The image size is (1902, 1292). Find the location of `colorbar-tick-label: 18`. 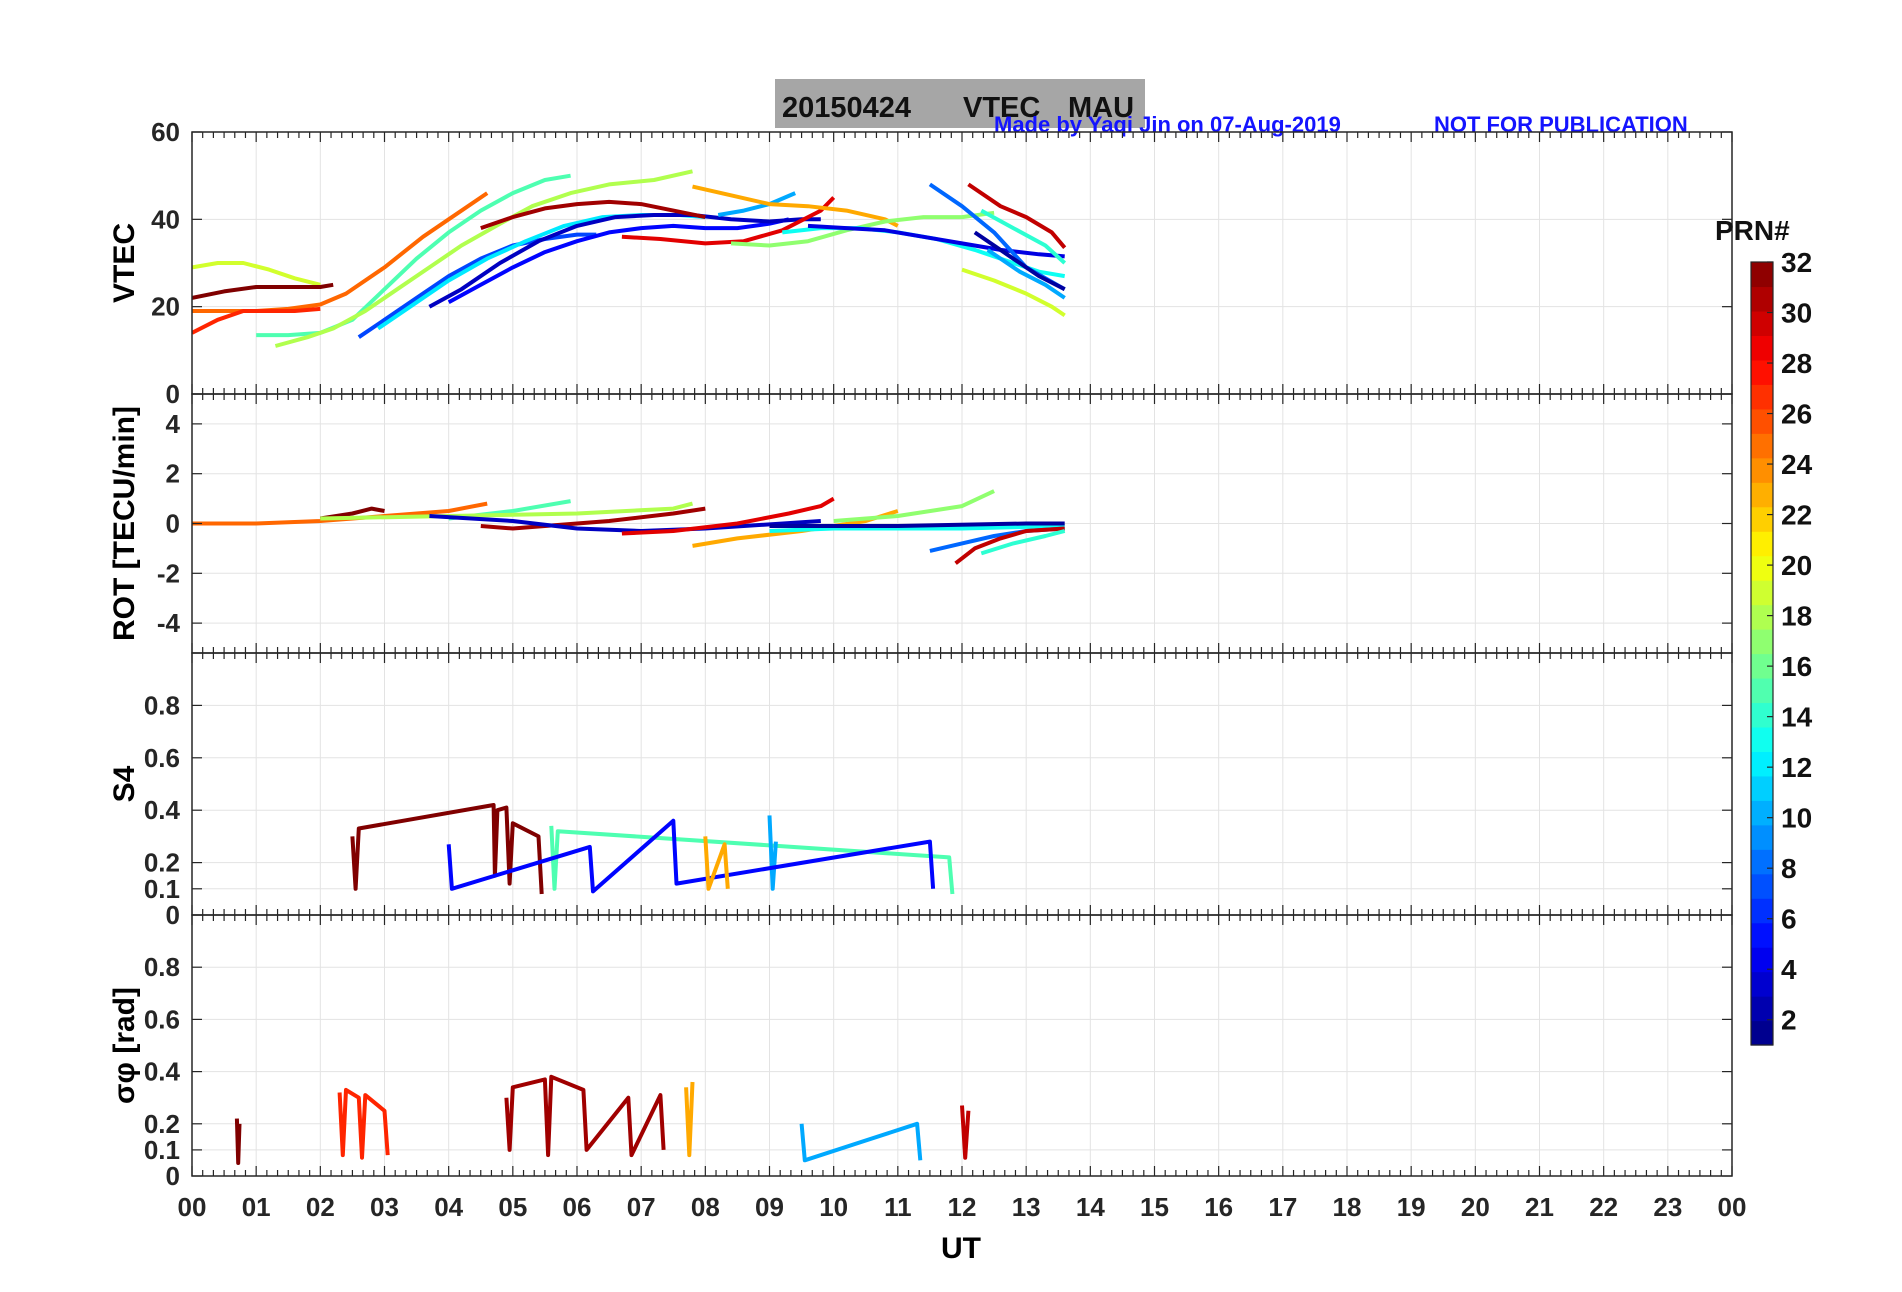

colorbar-tick-label: 18 is located at coordinates (1796, 616).